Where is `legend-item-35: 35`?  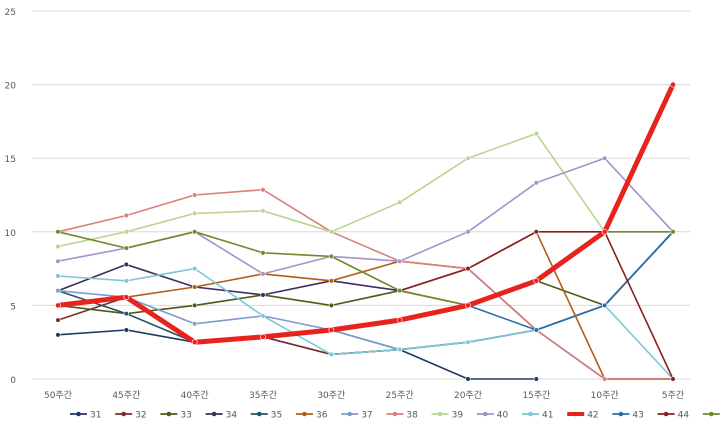 legend-item-35: 35 is located at coordinates (266, 416).